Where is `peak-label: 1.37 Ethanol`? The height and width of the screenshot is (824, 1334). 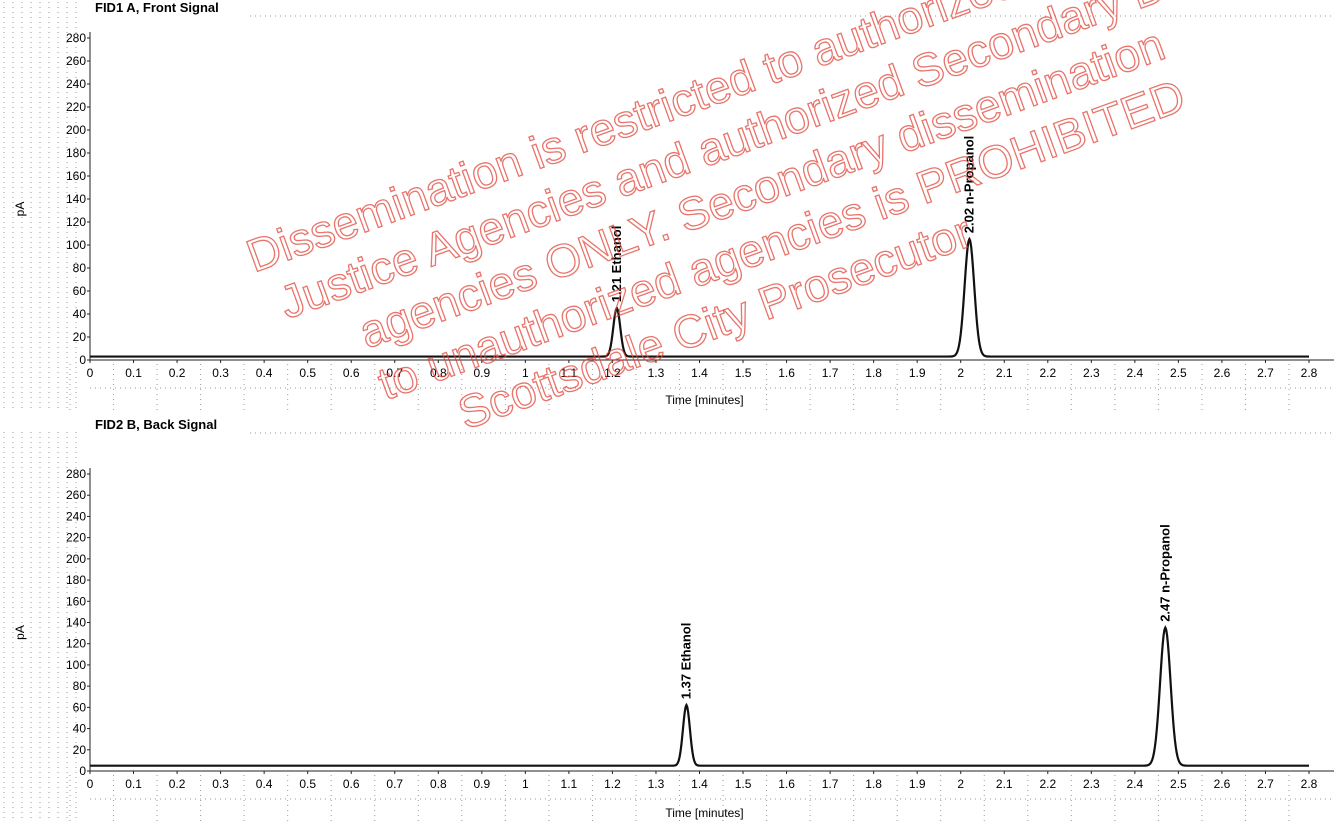
peak-label: 1.37 Ethanol is located at coordinates (685, 661).